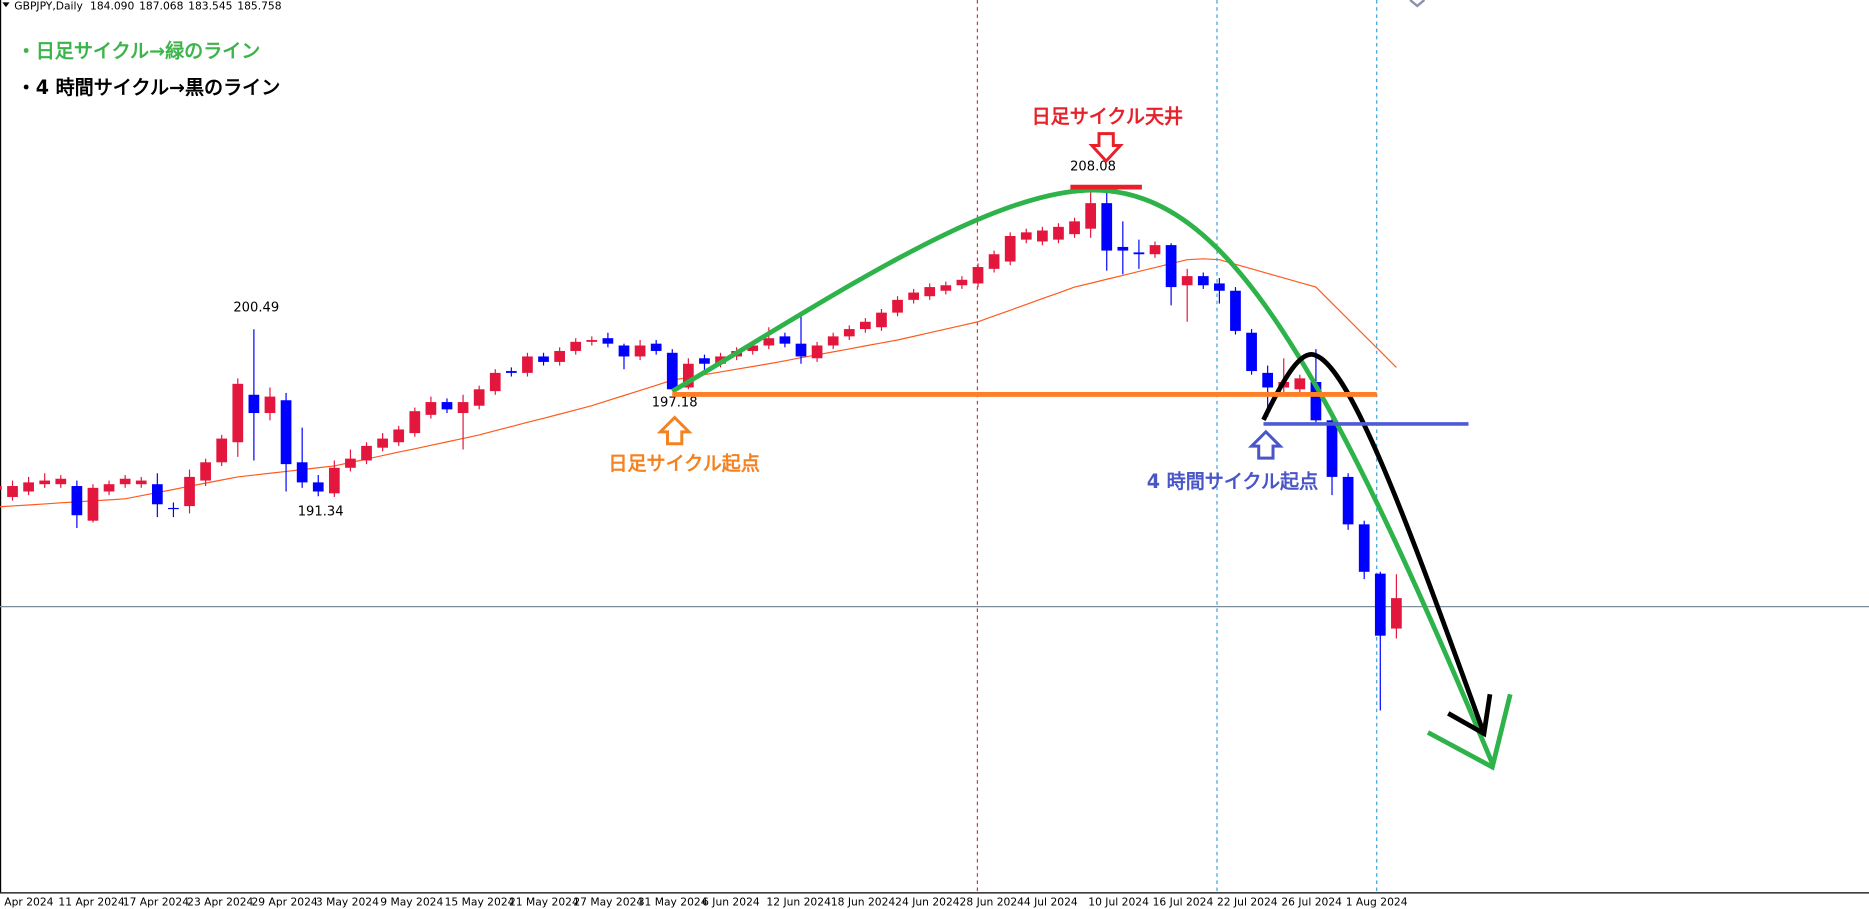 This screenshot has width=1869, height=909. I want to click on ohlc-label: 184.090, so click(112, 6).